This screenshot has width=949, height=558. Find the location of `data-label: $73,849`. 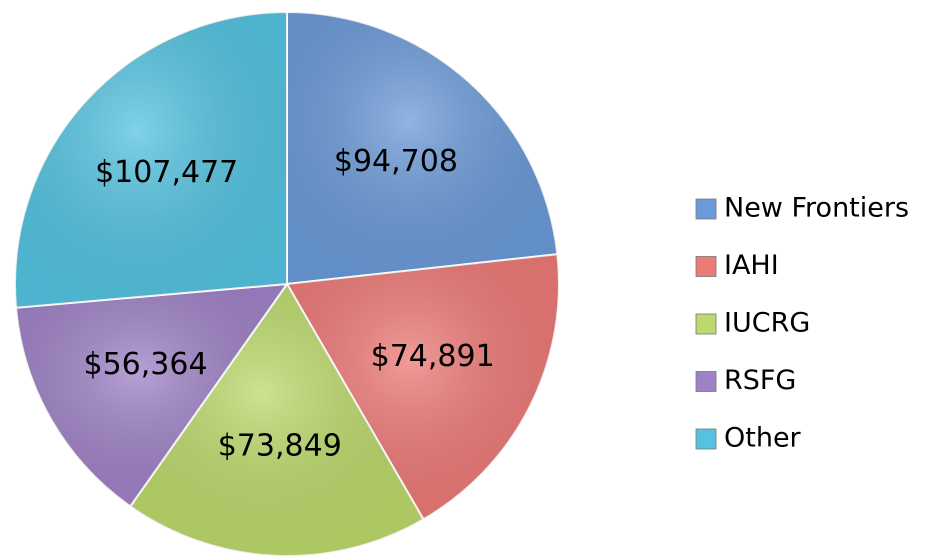

data-label: $73,849 is located at coordinates (280, 446).